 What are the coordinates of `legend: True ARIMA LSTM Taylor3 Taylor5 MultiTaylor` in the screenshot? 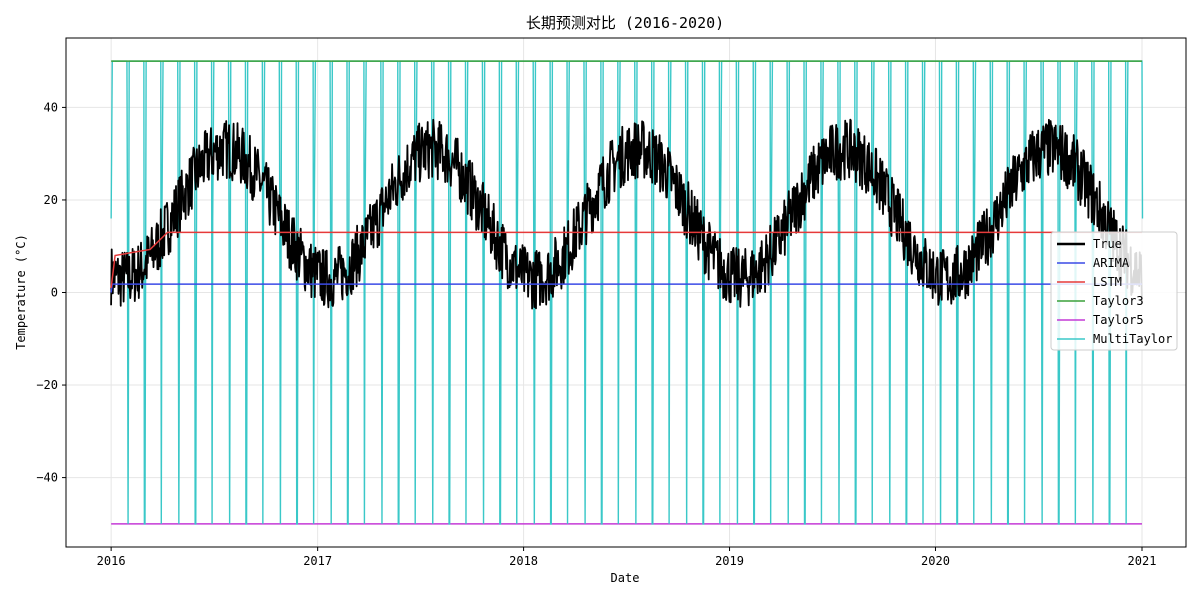 It's located at (1114, 291).